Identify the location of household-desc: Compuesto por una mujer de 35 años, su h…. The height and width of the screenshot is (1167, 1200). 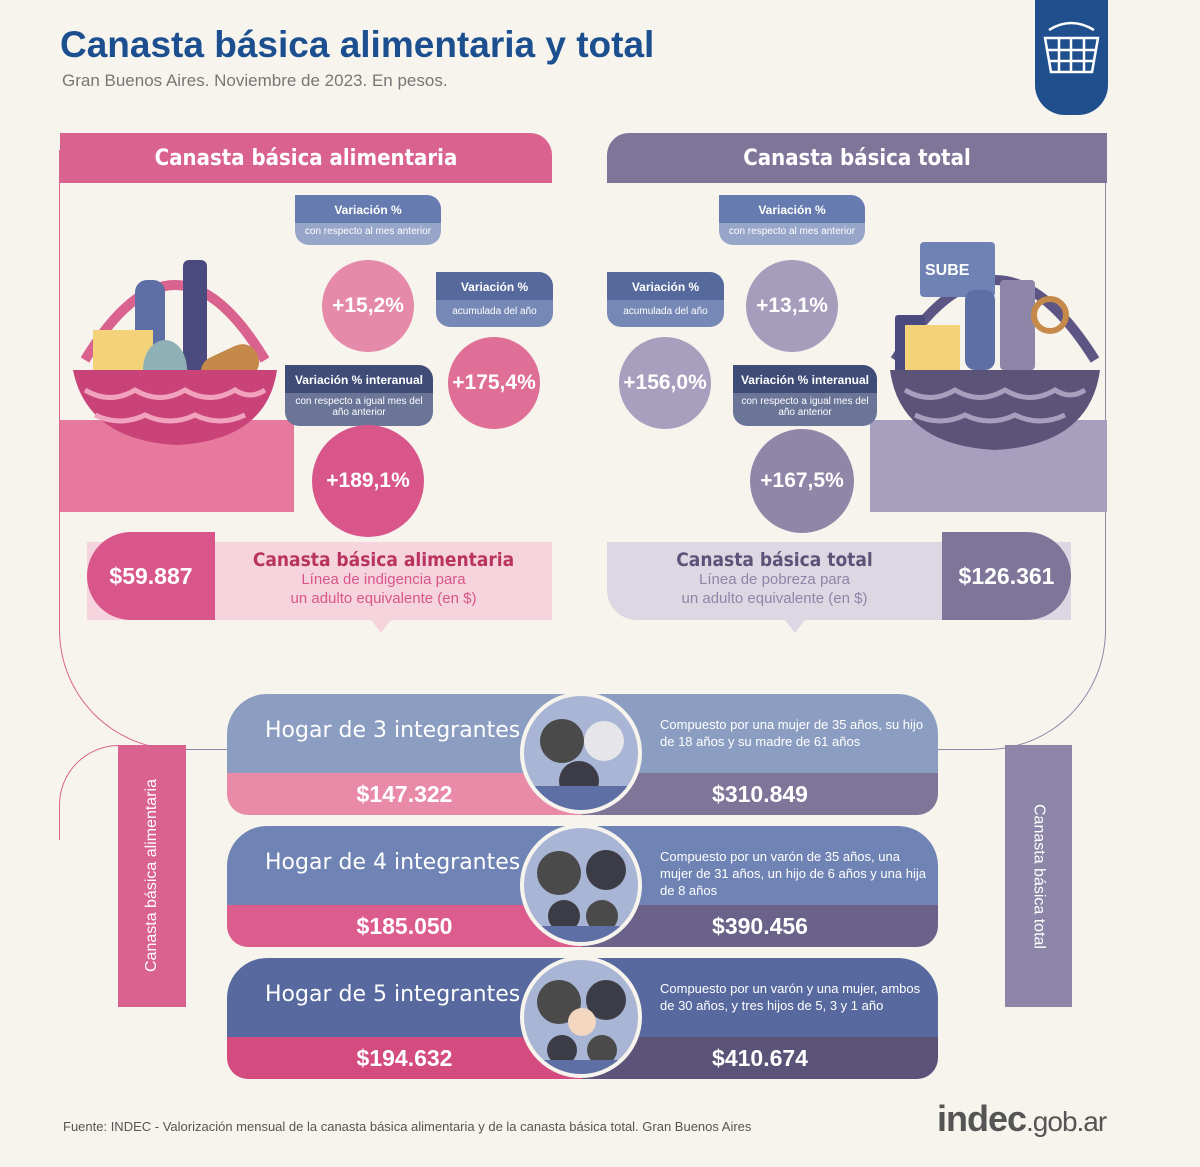
(792, 733).